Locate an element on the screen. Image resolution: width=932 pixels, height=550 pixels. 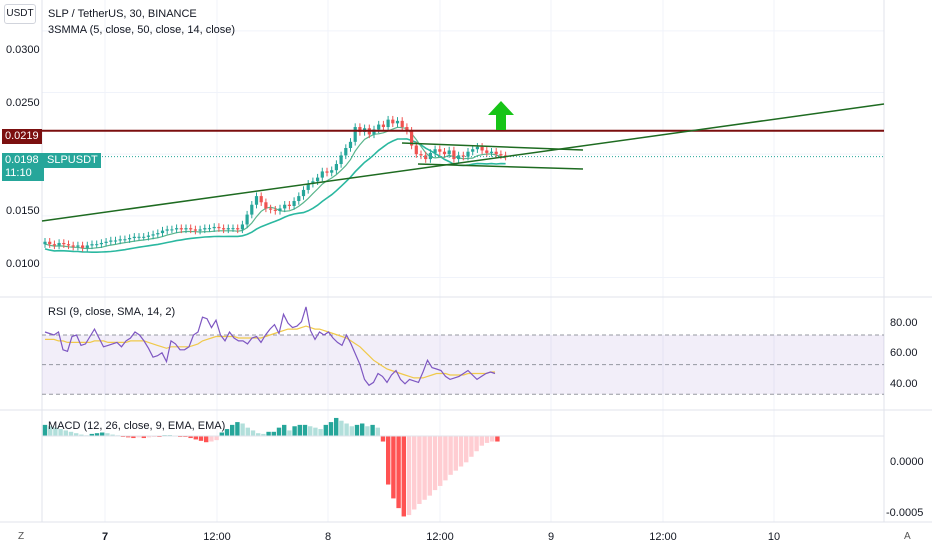
triangle-lower-line is located at coordinates (500, 166).